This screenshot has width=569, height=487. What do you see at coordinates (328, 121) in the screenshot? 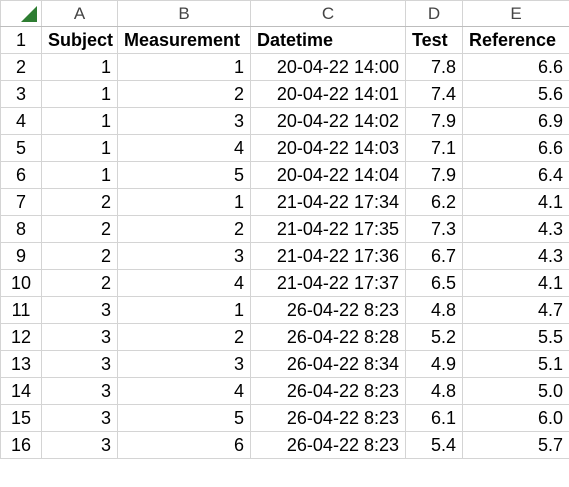
I see `cell-c: 20-04-22 14:02` at bounding box center [328, 121].